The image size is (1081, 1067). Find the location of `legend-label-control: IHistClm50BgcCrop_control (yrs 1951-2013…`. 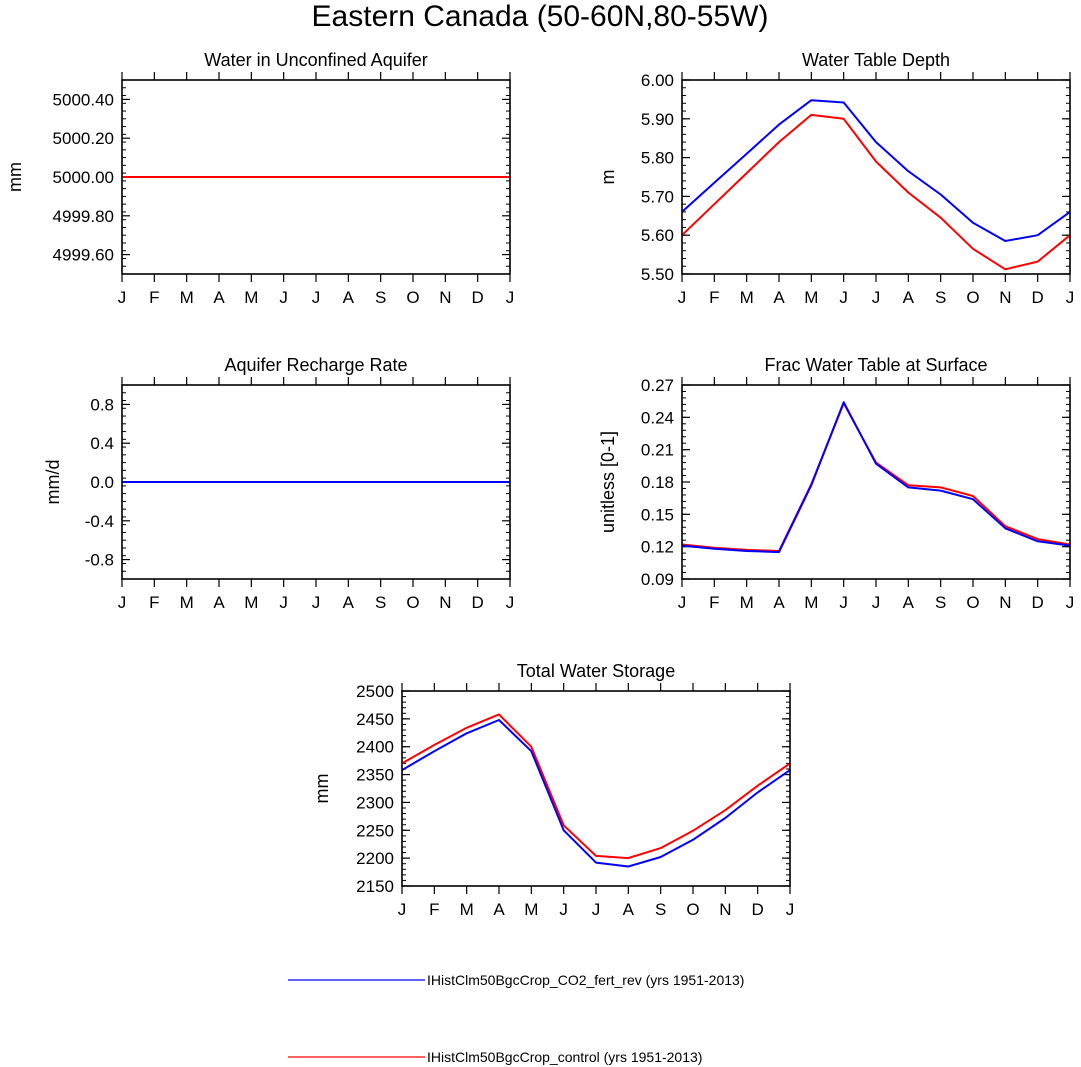

legend-label-control: IHistClm50BgcCrop_control (yrs 1951-2013… is located at coordinates (564, 1057).